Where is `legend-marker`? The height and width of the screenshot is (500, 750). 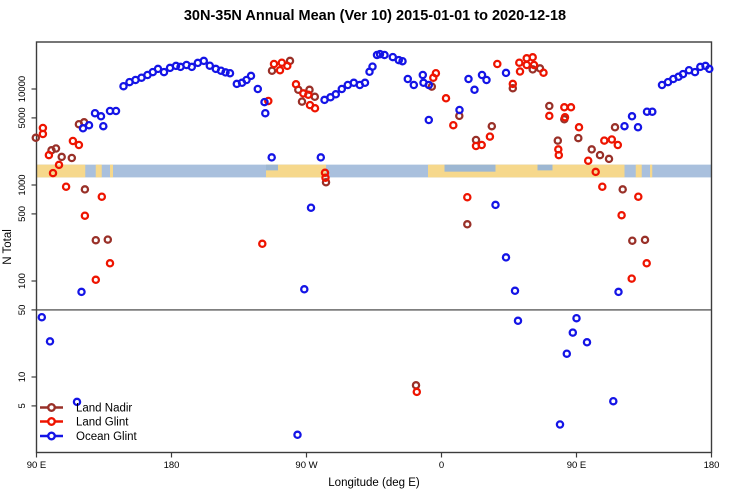
legend-marker is located at coordinates (52, 422).